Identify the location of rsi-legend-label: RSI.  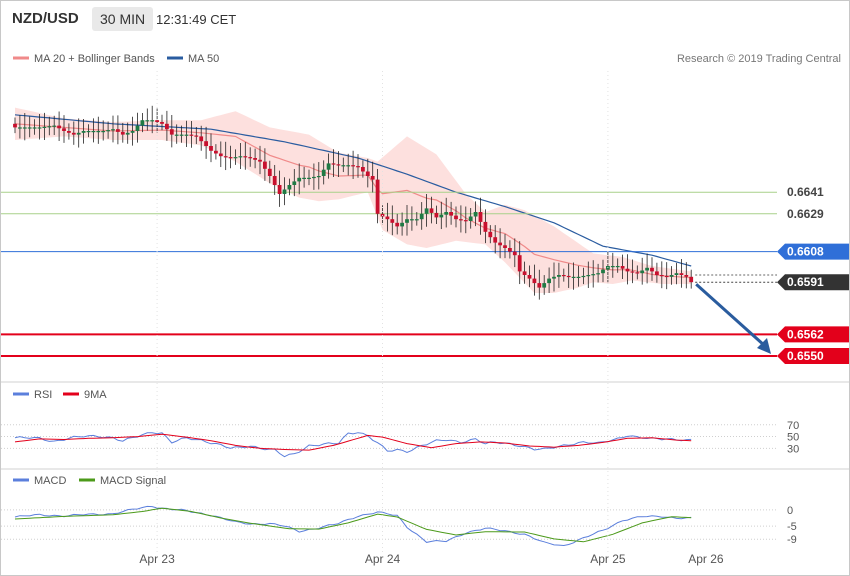
(43, 395).